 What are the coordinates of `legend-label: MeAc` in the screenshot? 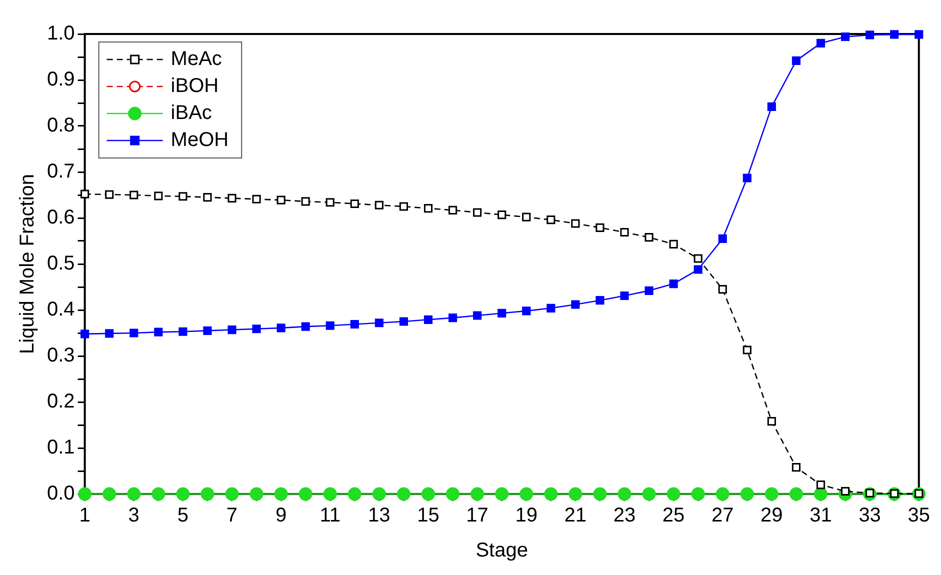 It's located at (196, 59).